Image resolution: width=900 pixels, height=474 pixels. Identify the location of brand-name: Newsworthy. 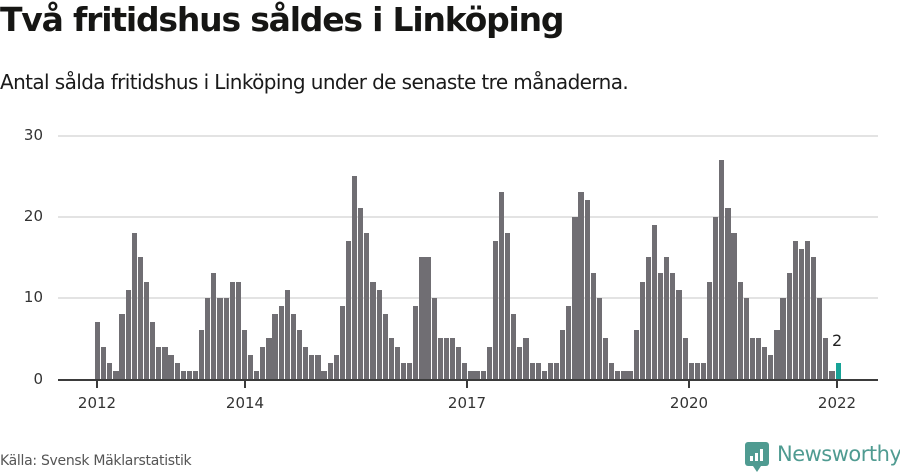
(838, 454).